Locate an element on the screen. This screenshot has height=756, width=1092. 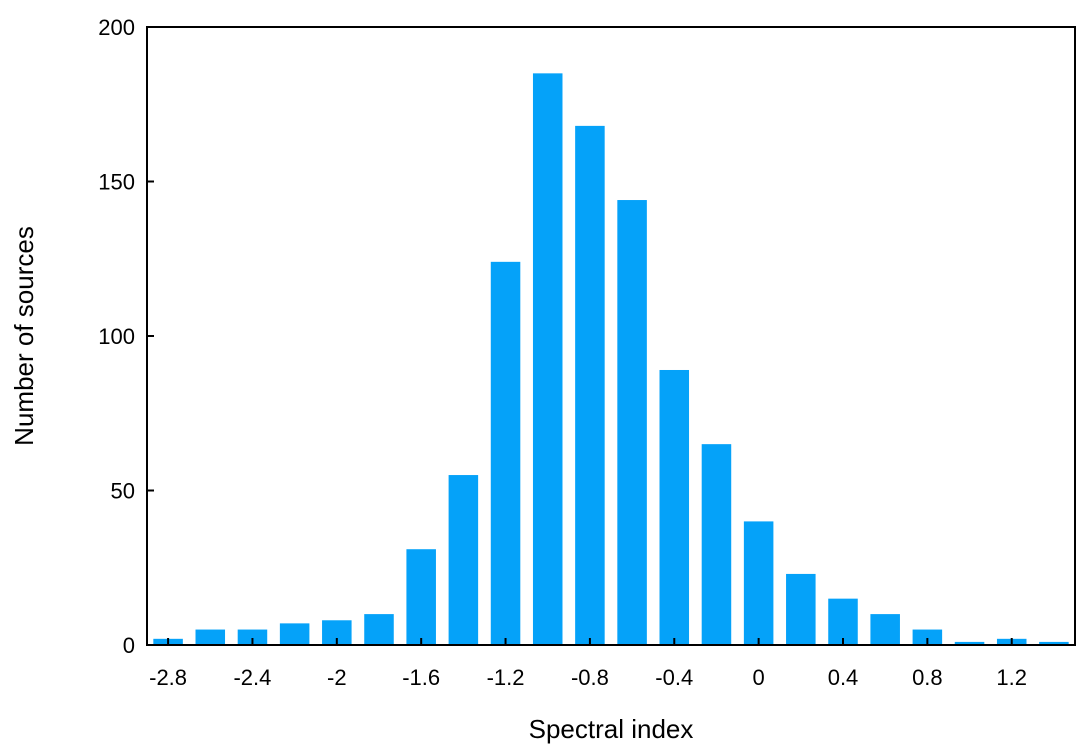
y-axis: 0 50 100 150 200 is located at coordinates (126, 336).